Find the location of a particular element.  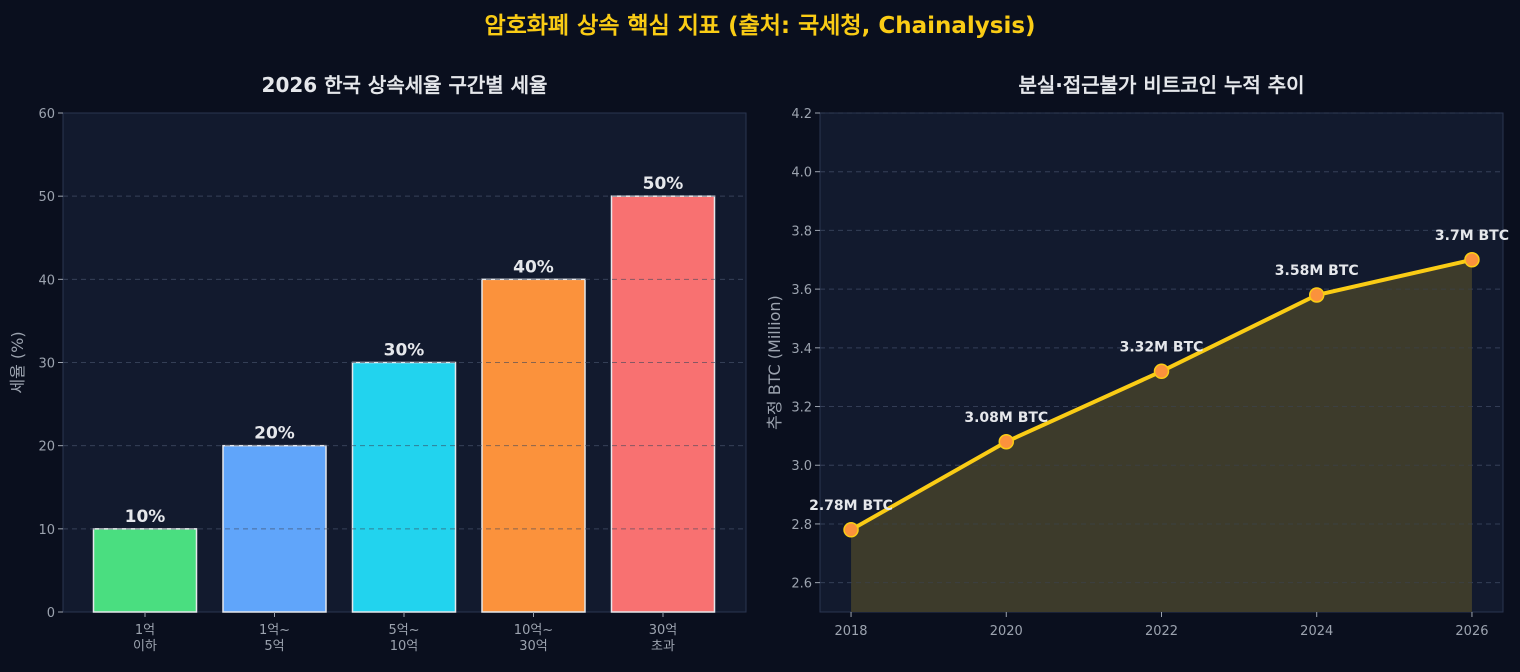

x-tick-label: 30억 초과 is located at coordinates (663, 638).